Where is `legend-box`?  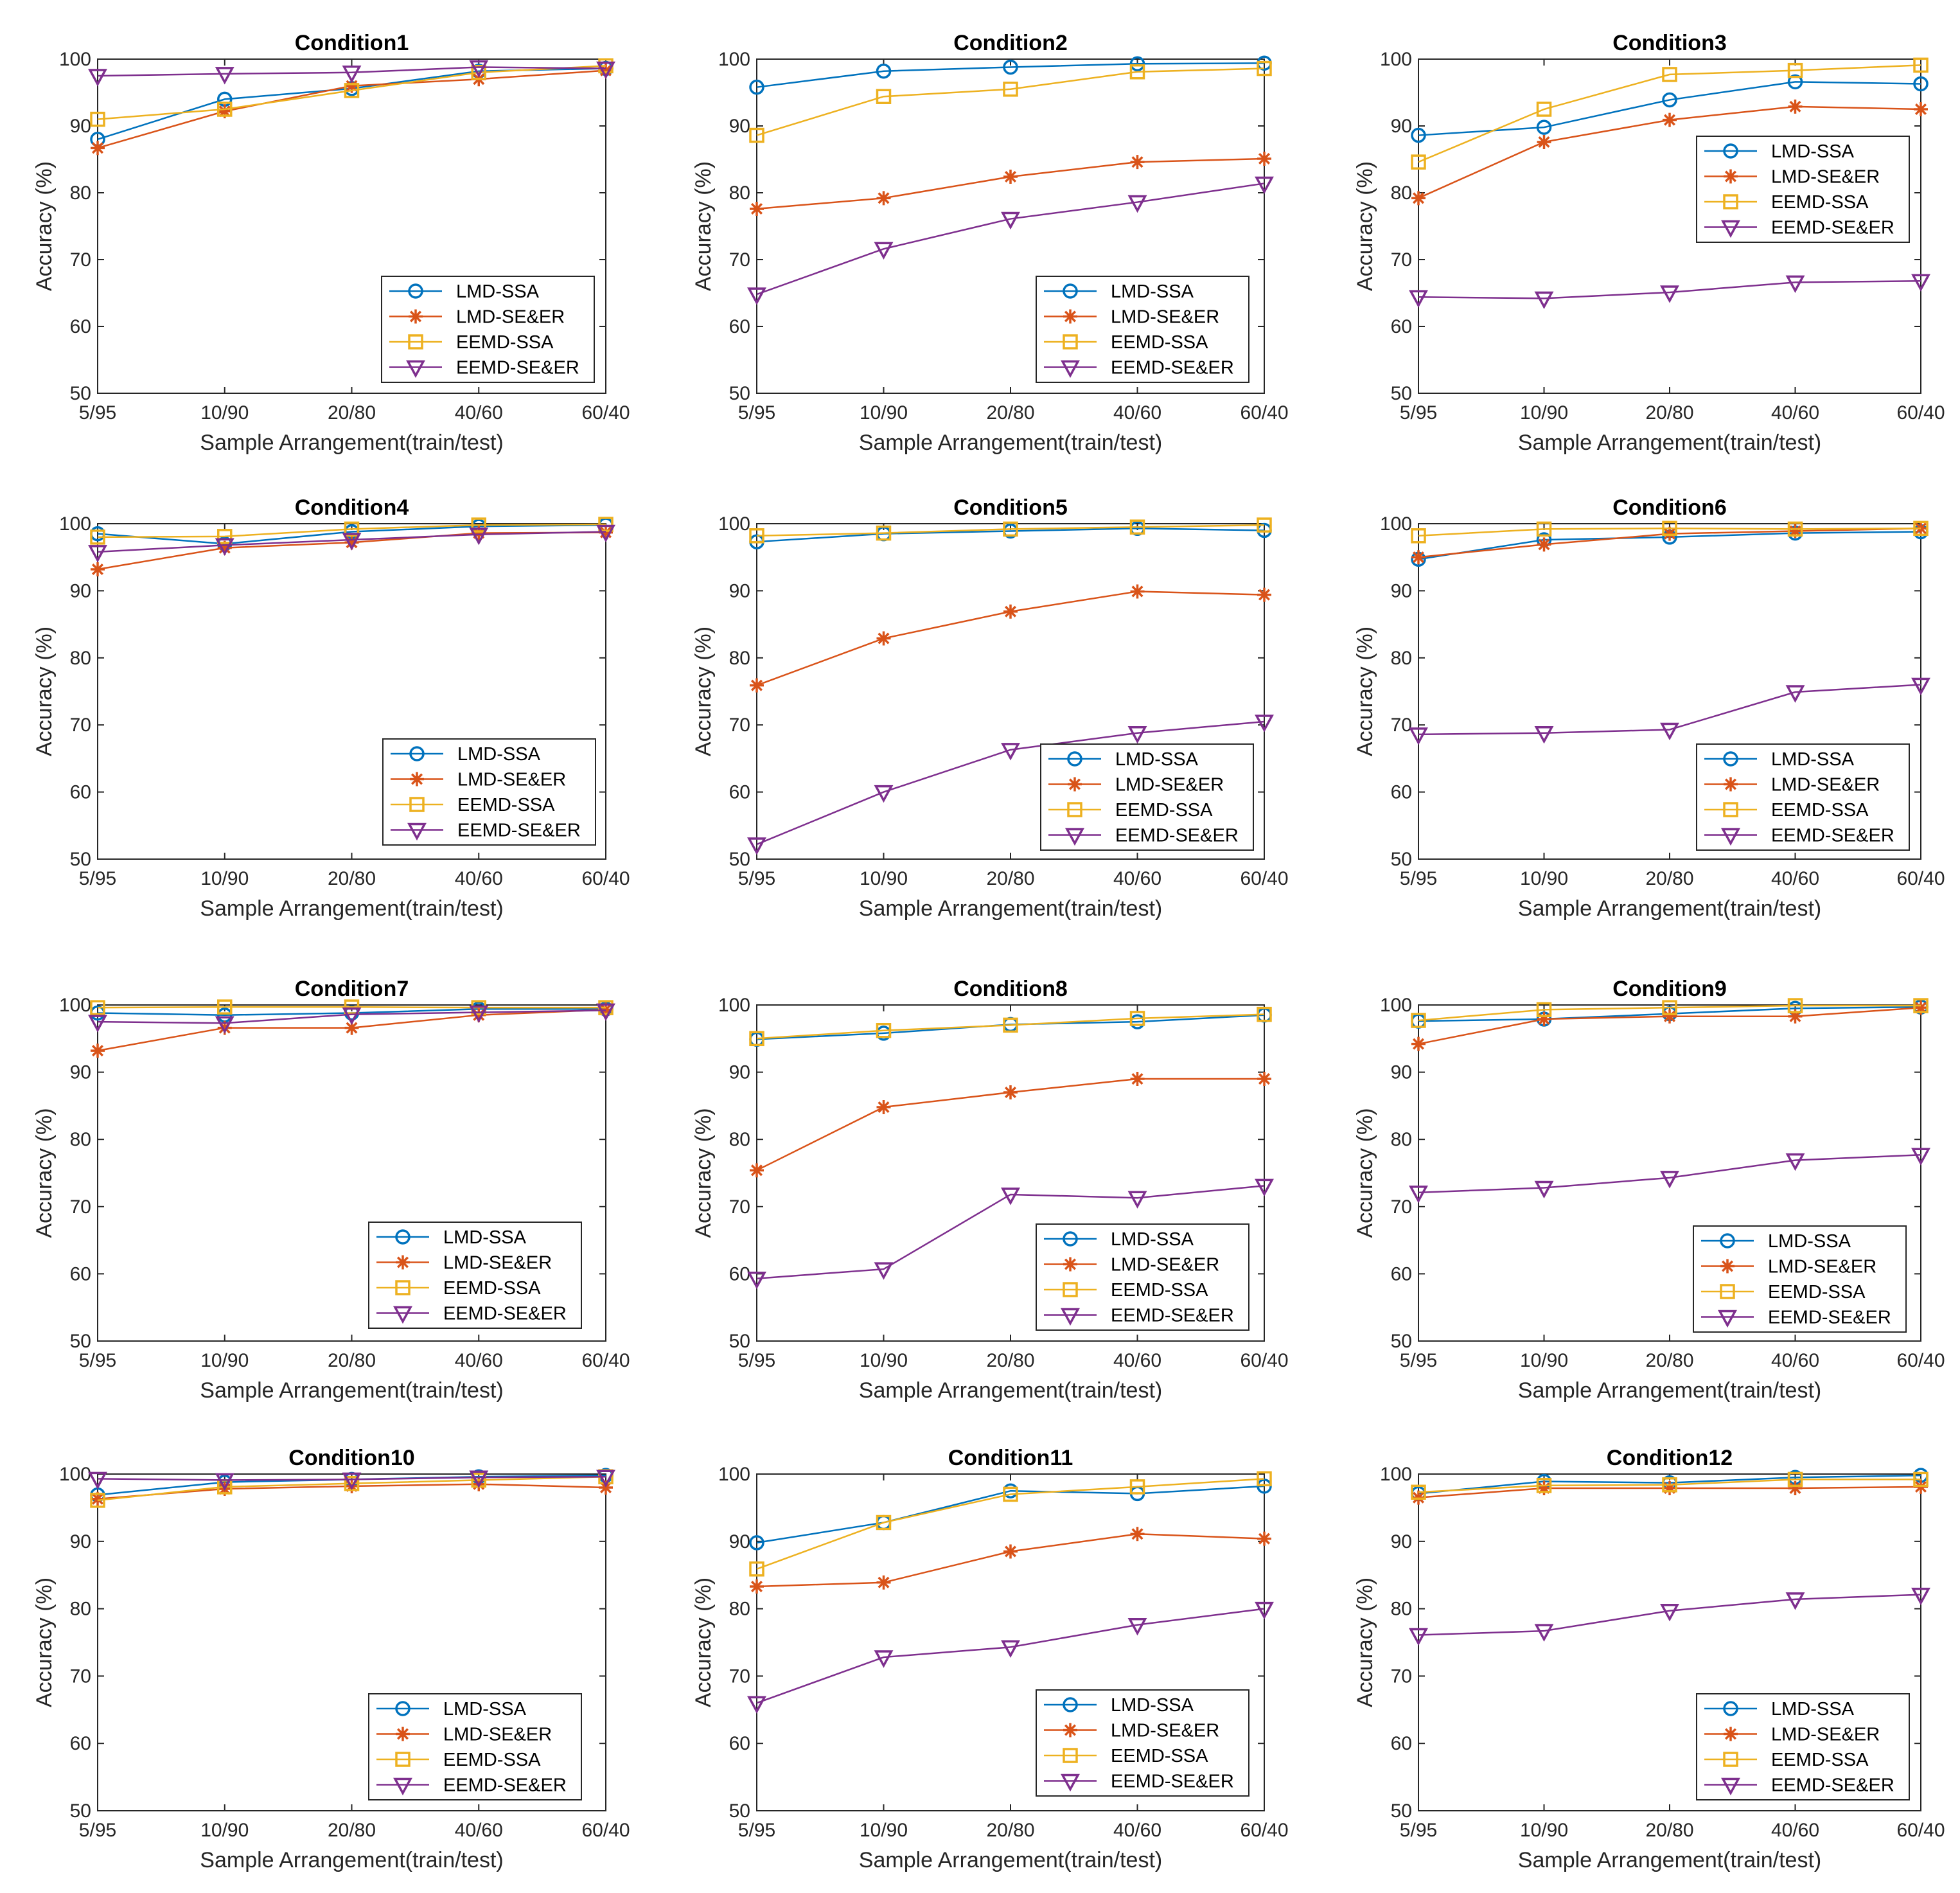
legend-box is located at coordinates (1142, 1743).